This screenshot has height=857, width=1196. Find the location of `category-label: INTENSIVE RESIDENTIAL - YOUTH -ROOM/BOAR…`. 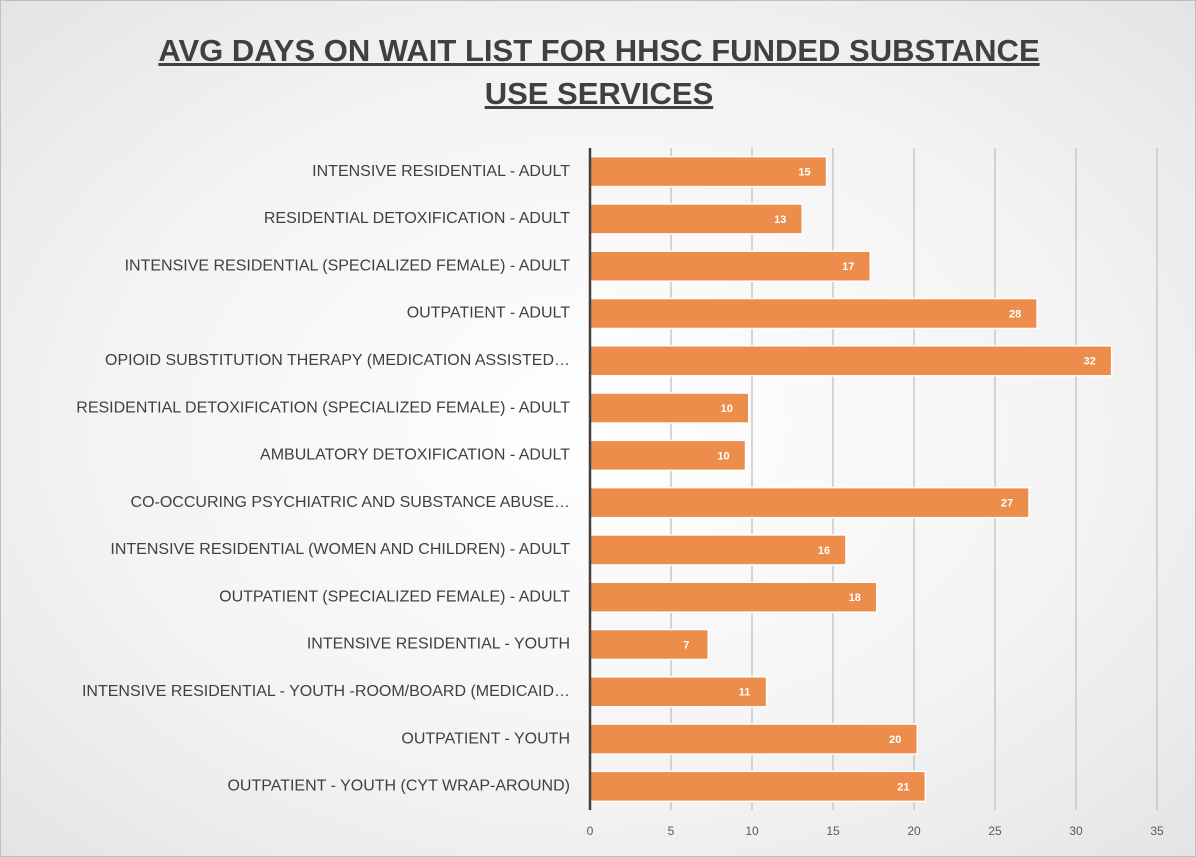

category-label: INTENSIVE RESIDENTIAL - YOUTH -ROOM/BOAR… is located at coordinates (326, 691).